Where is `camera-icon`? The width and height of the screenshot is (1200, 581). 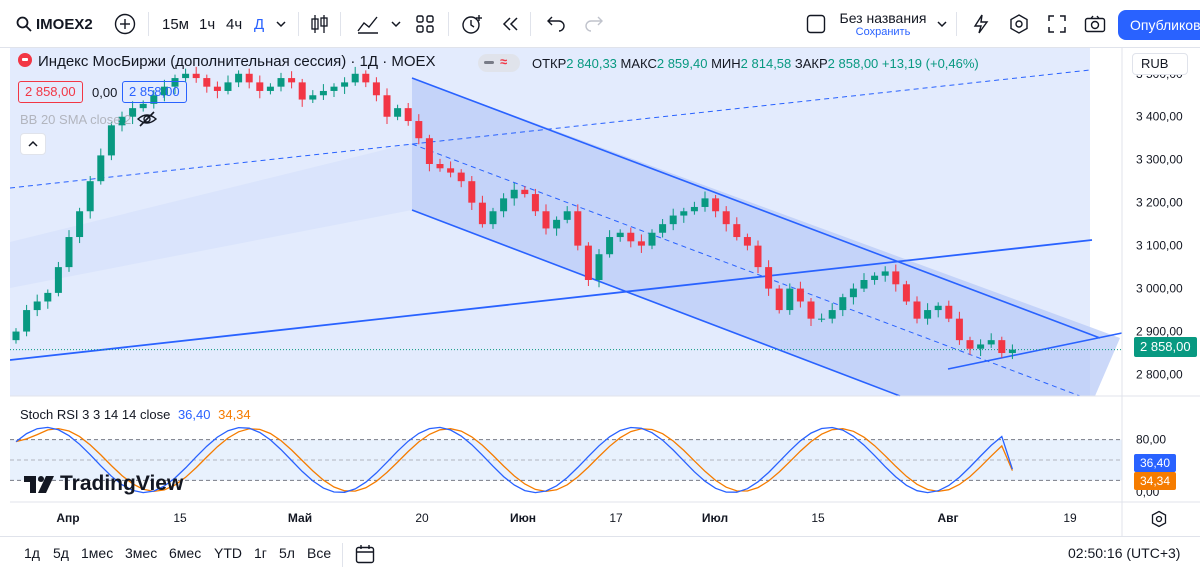
camera-icon is located at coordinates (1095, 24).